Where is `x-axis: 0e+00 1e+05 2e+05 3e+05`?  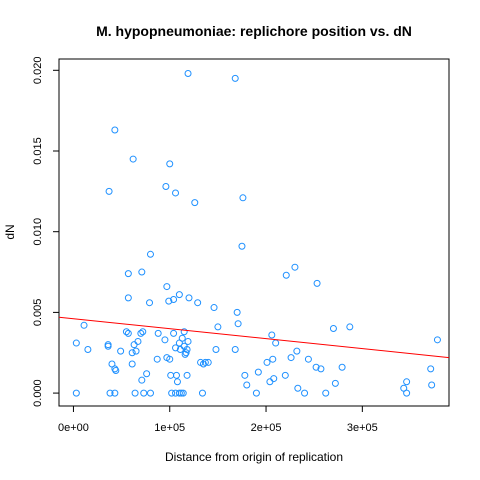 x-axis: 0e+00 1e+05 2e+05 3e+05 is located at coordinates (218, 420).